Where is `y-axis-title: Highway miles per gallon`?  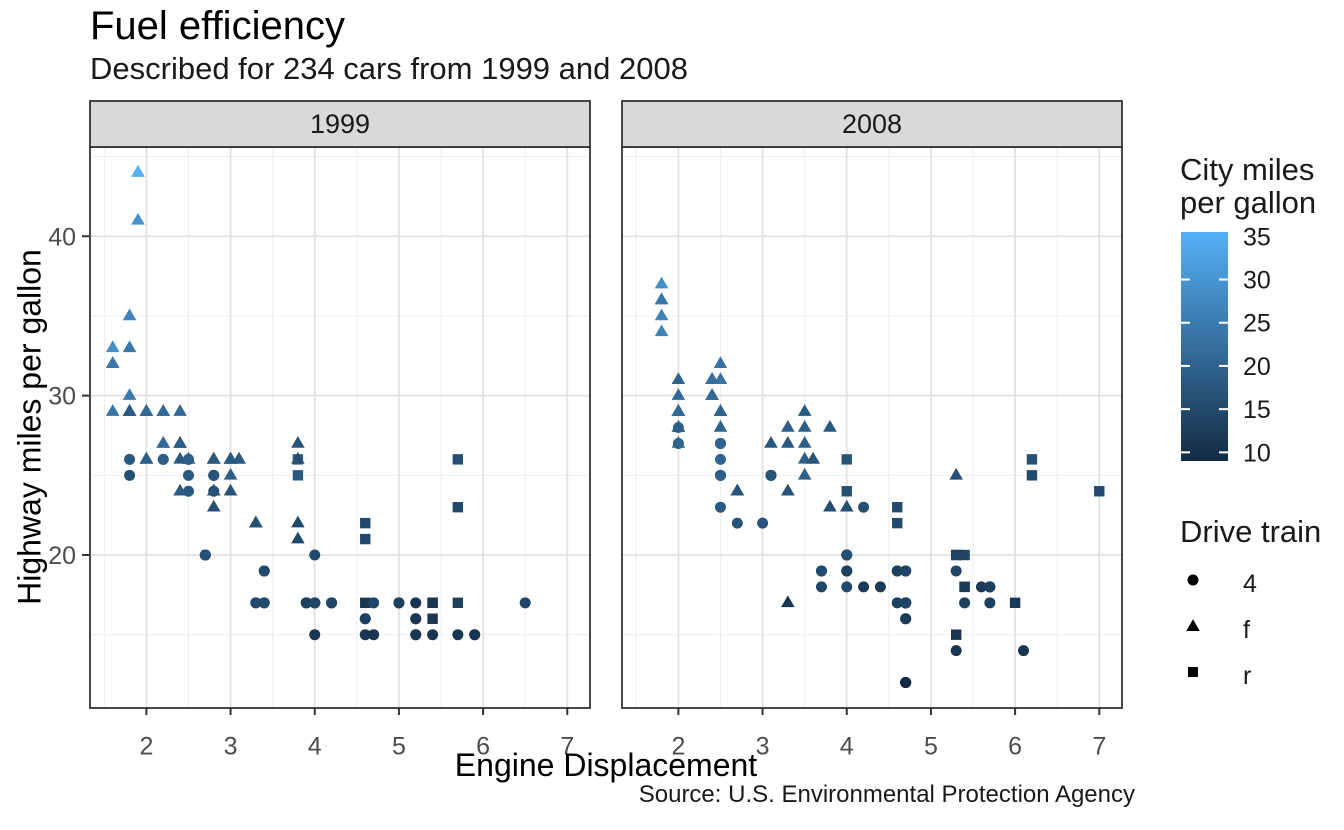 y-axis-title: Highway miles per gallon is located at coordinates (29, 427).